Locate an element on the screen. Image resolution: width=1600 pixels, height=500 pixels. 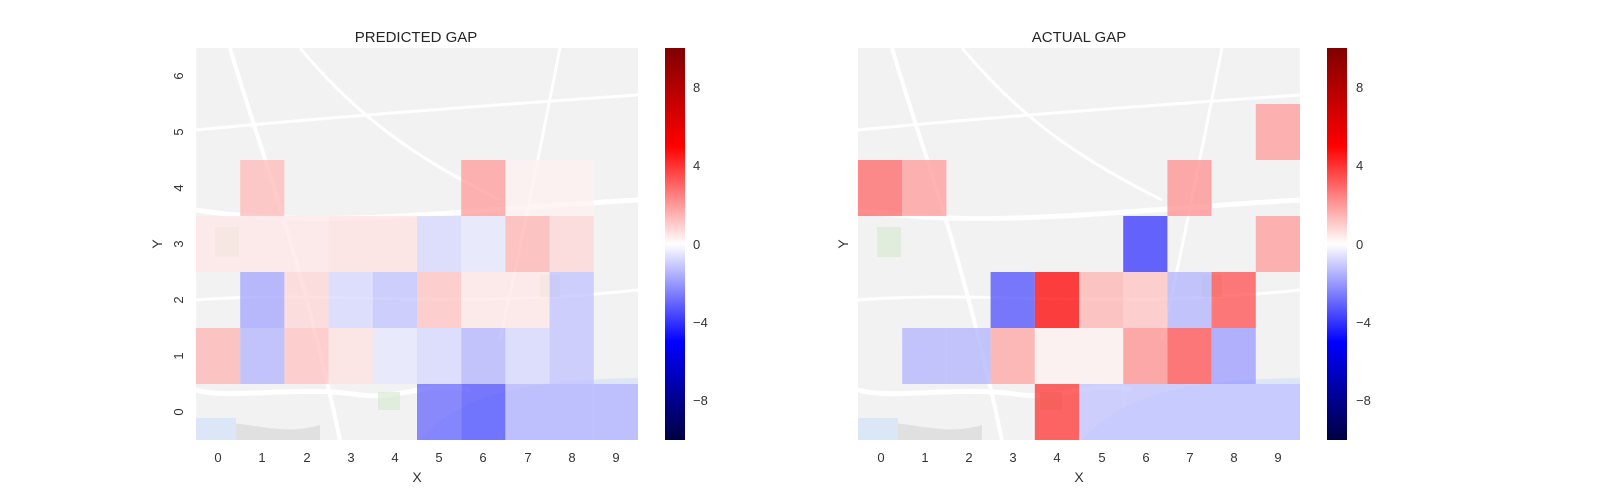
x-tick-label: 6 is located at coordinates (482, 457).